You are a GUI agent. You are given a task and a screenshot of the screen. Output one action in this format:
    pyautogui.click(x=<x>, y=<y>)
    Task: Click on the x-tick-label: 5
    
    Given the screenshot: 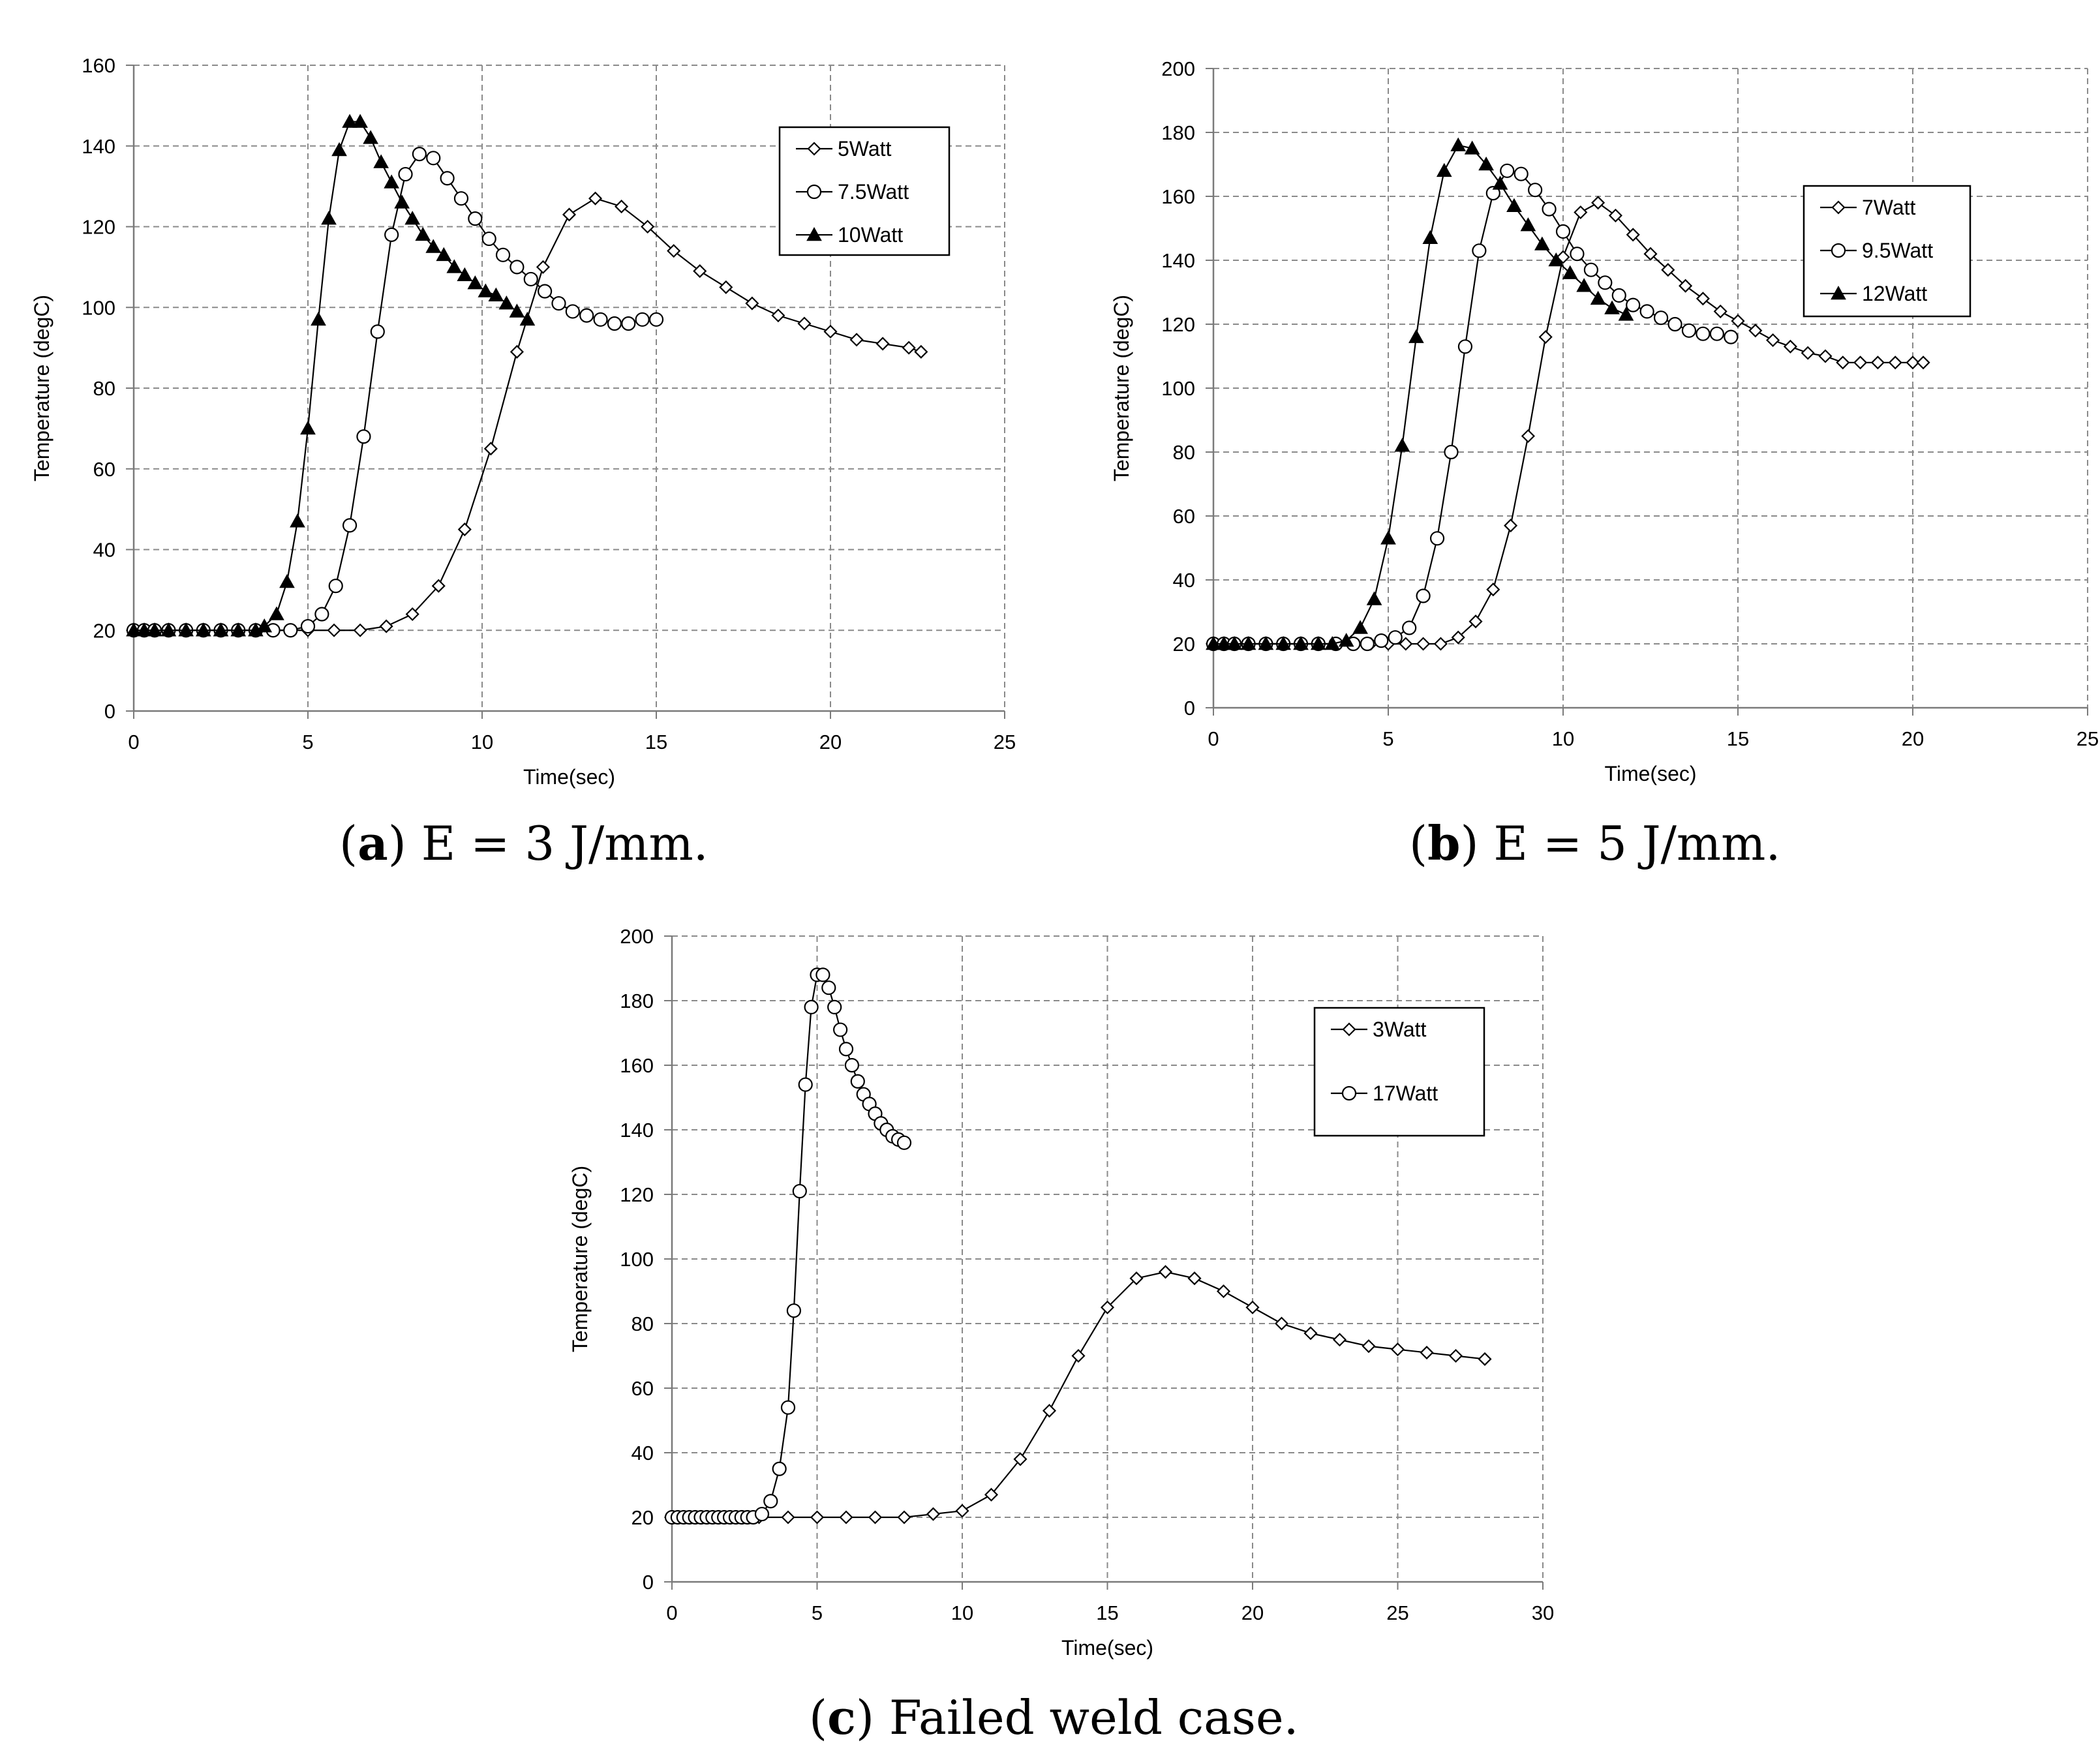 What is the action you would take?
    pyautogui.click(x=817, y=1612)
    